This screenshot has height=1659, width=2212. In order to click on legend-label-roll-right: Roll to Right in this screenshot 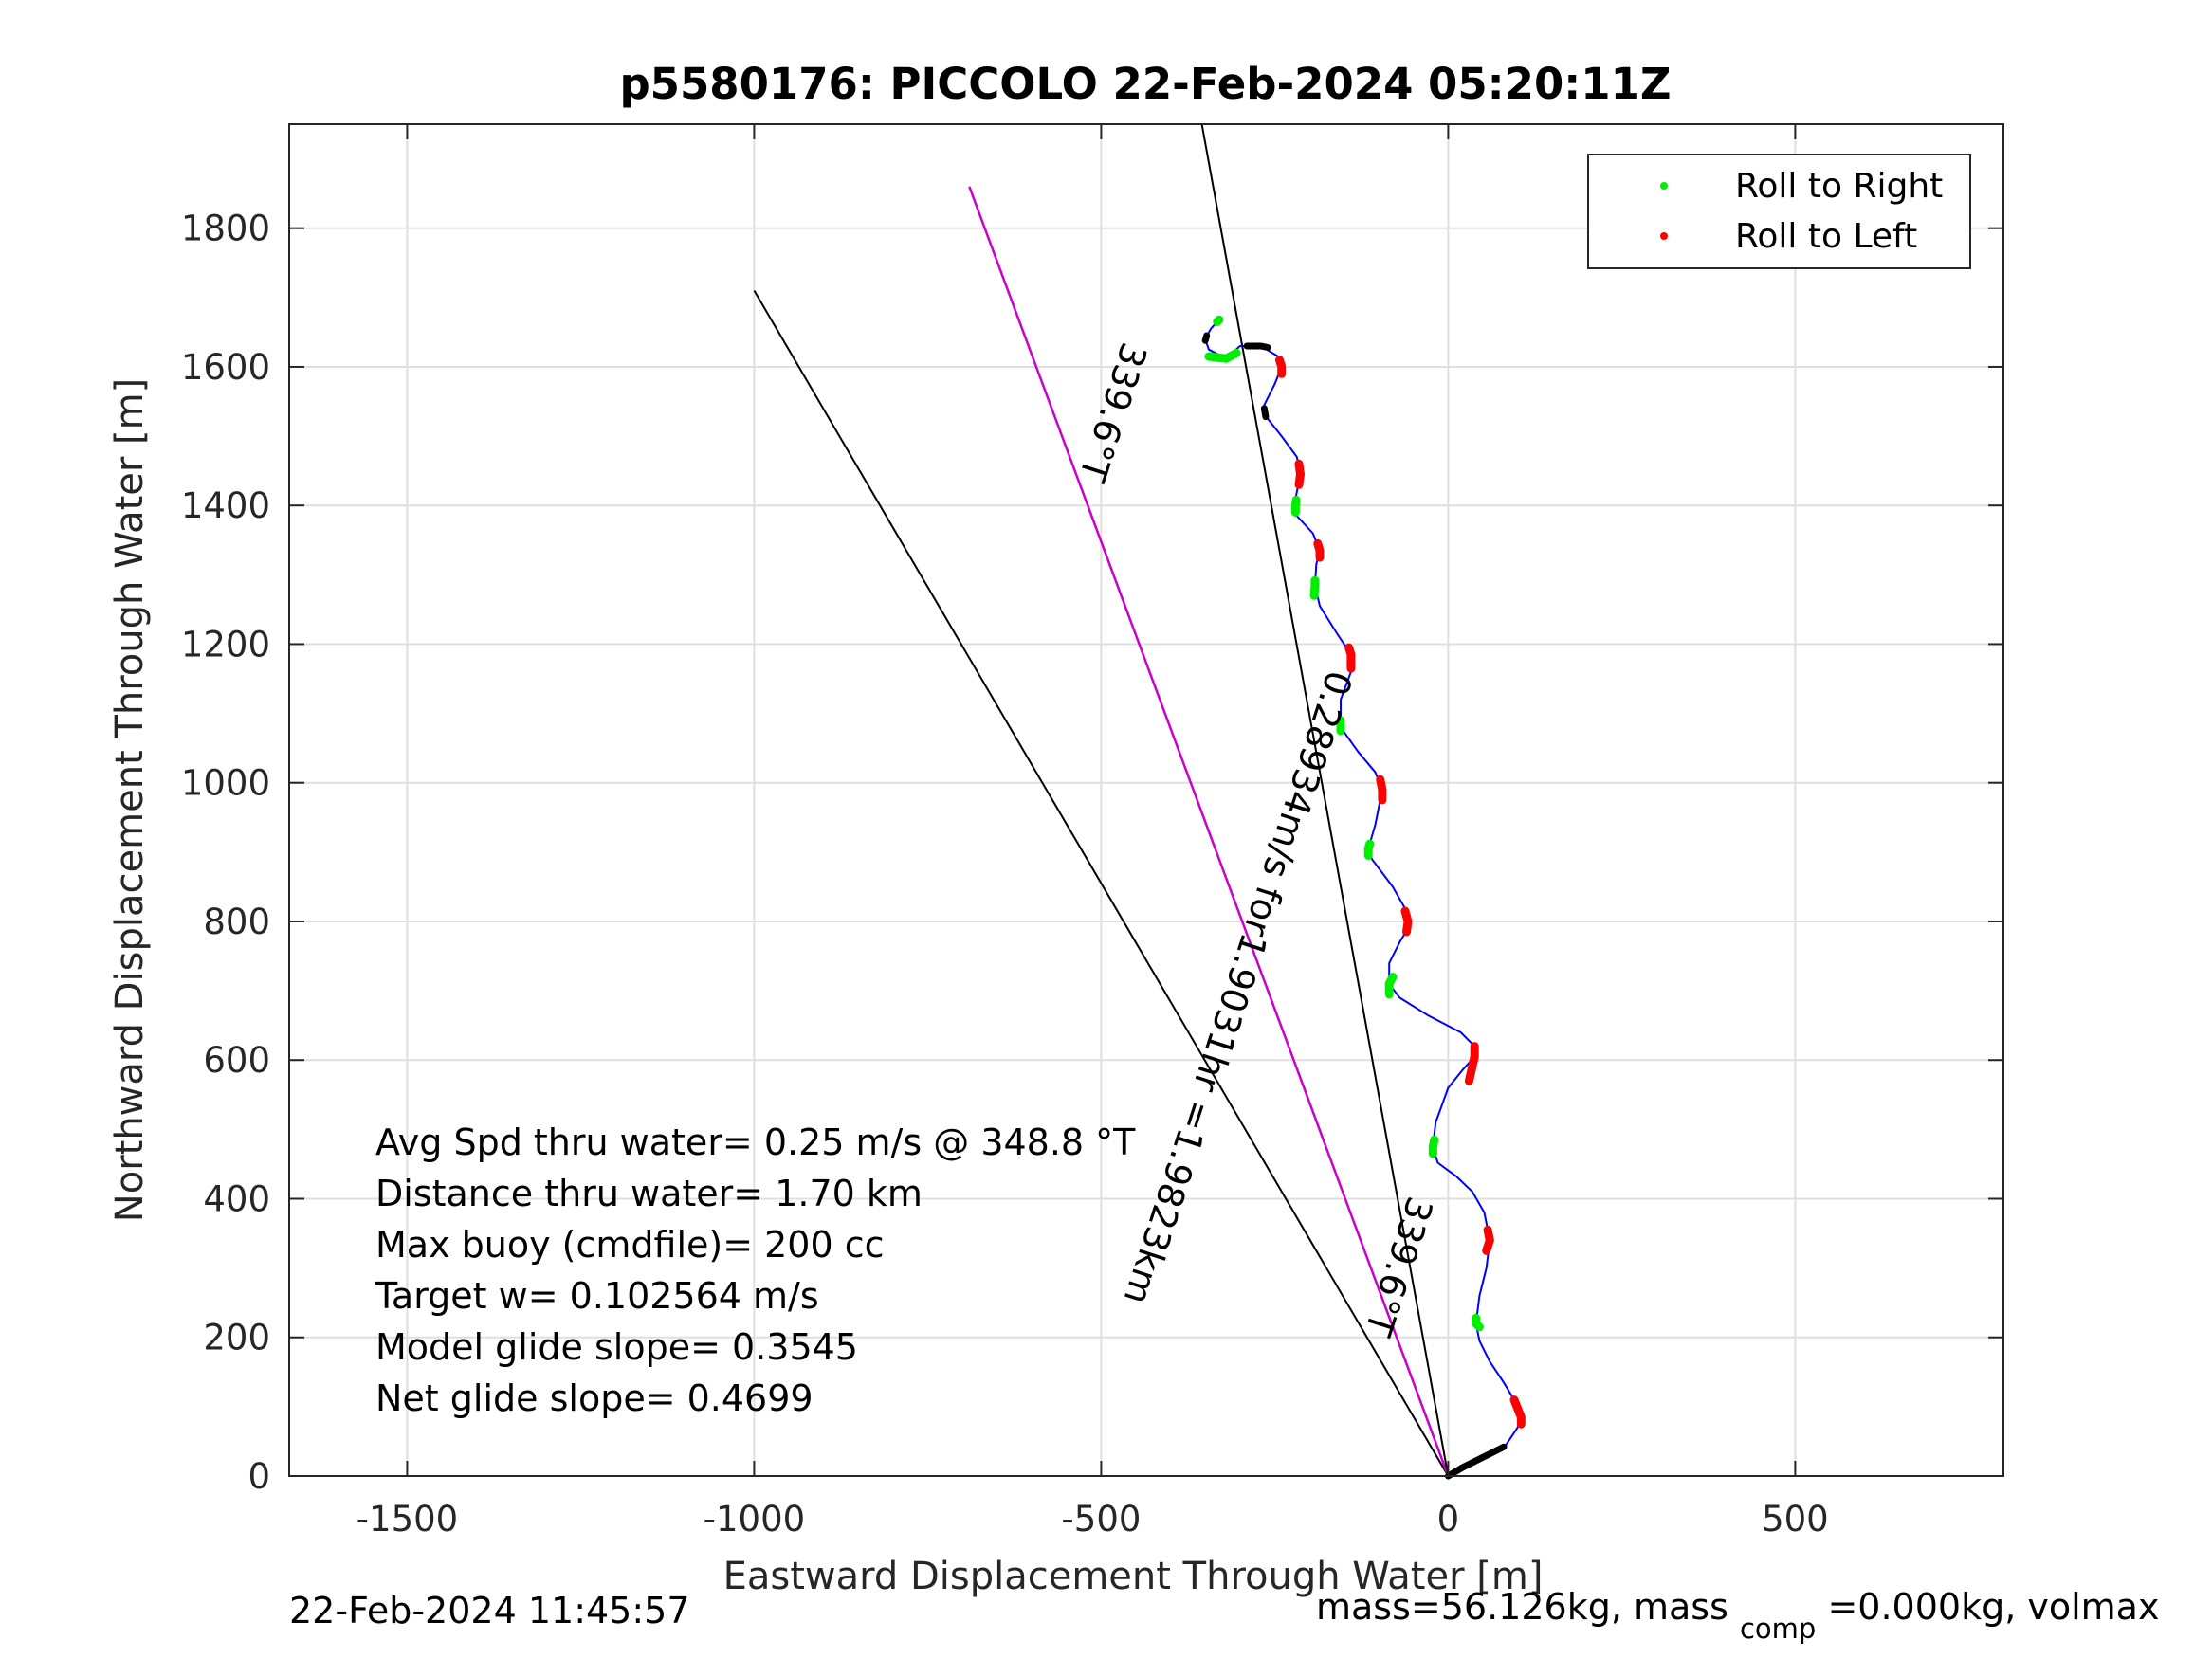, I will do `click(1839, 186)`.